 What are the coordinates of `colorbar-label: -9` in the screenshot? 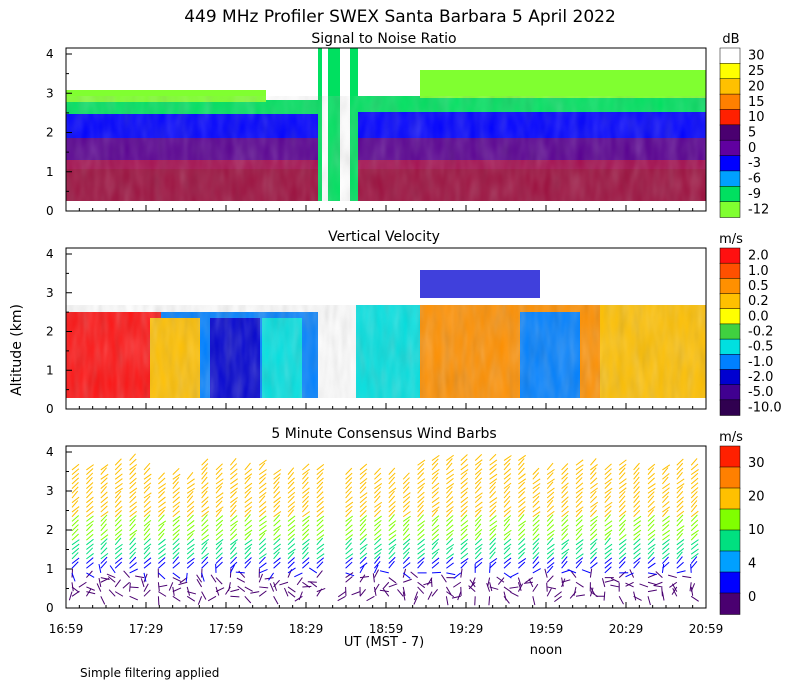 It's located at (754, 194).